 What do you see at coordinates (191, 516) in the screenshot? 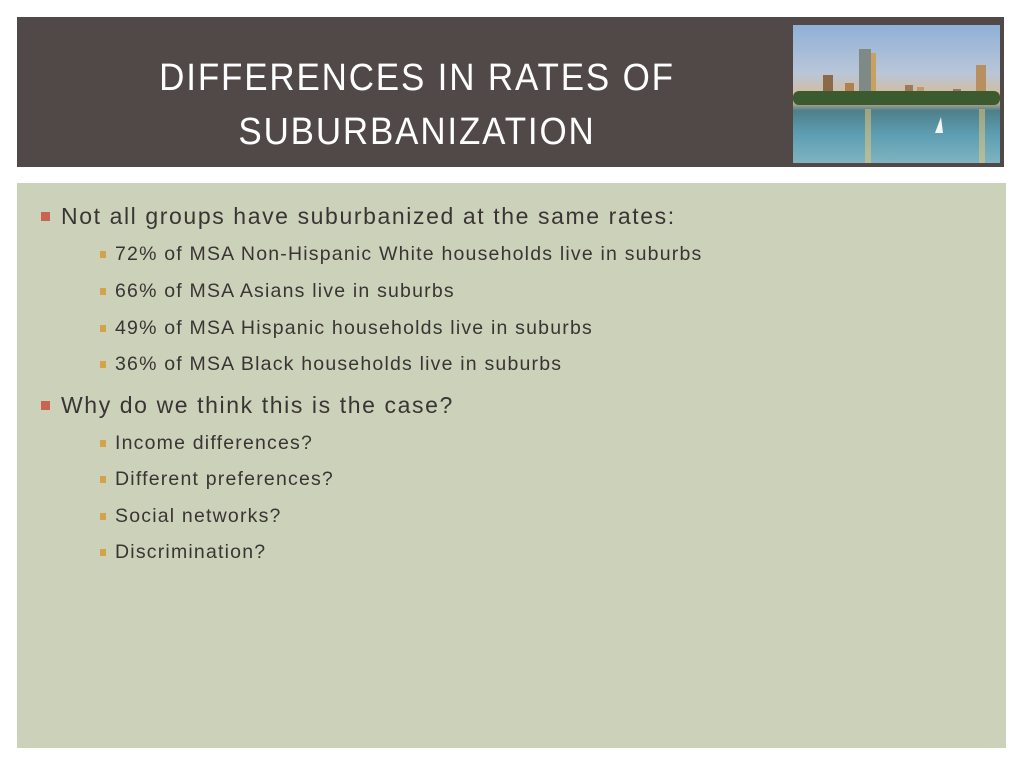
I see `sub-bullet: Social networks?` at bounding box center [191, 516].